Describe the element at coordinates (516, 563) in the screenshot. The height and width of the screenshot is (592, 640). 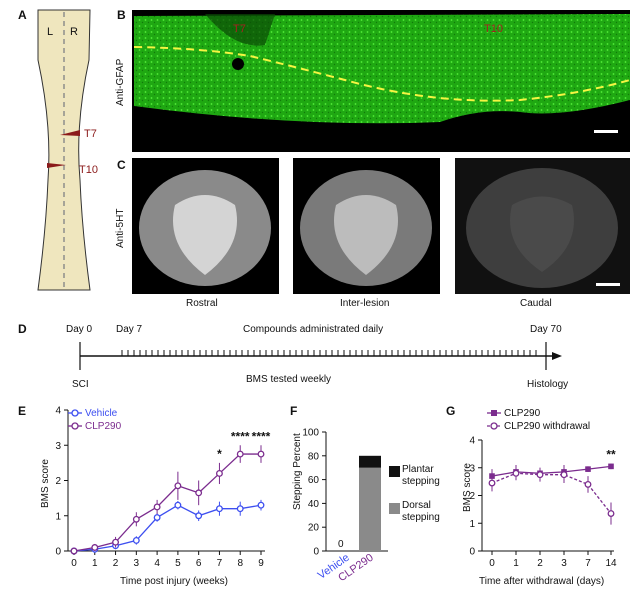
I see `g-x-tick-label: 1` at that location.